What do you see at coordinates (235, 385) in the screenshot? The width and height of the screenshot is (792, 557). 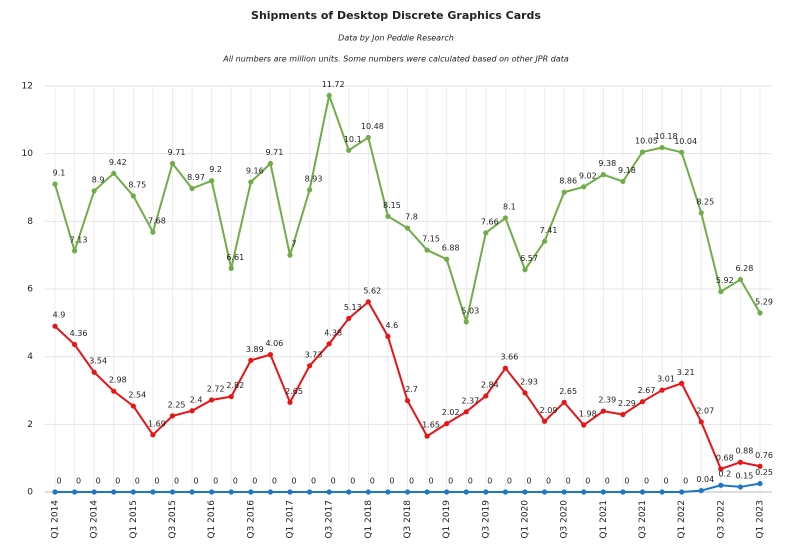 I see `data-label: 2.82` at bounding box center [235, 385].